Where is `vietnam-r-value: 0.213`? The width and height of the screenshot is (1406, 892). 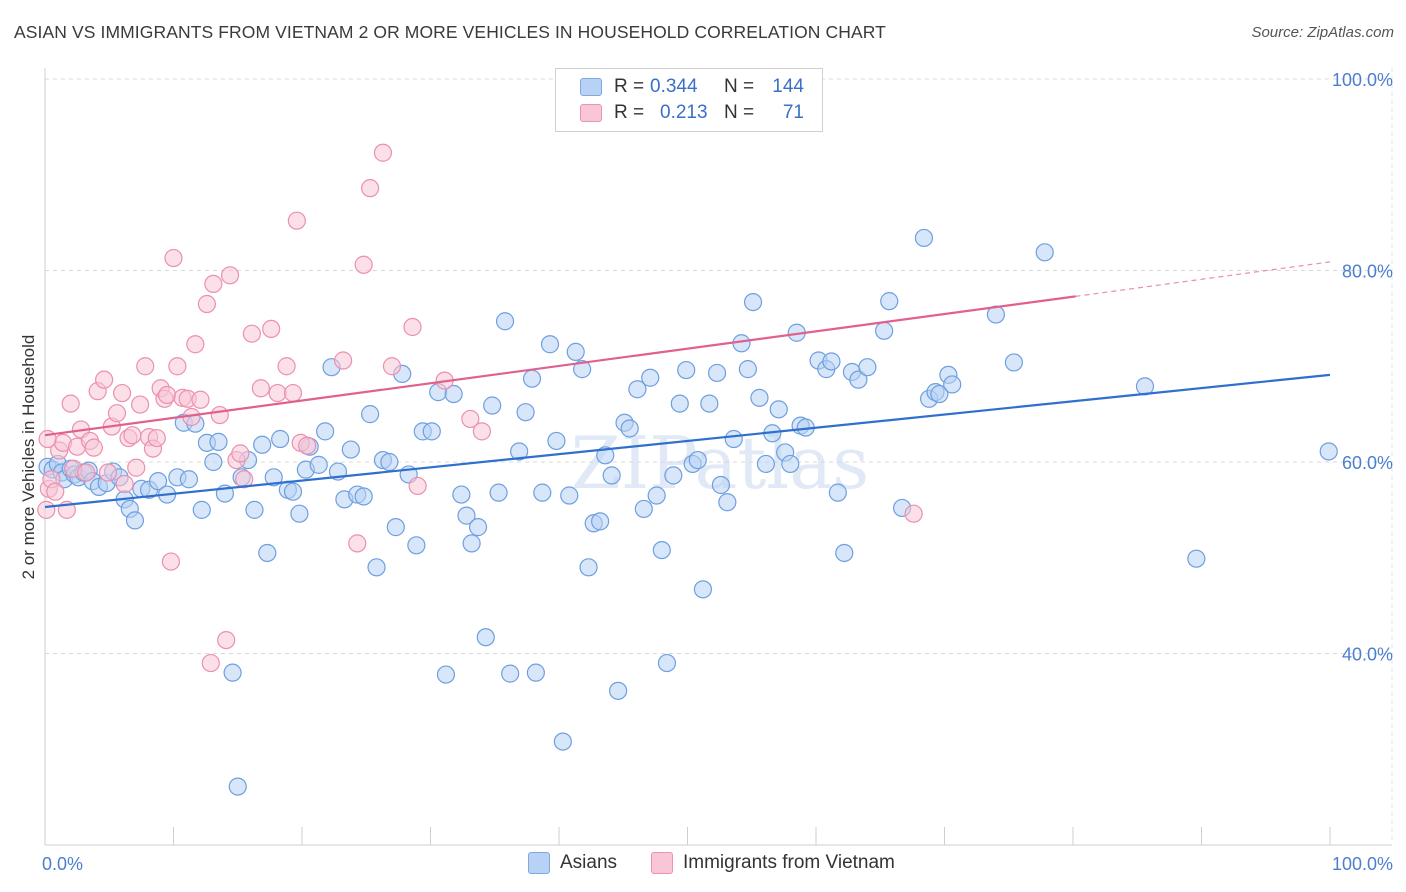 vietnam-r-value: 0.213 is located at coordinates (684, 112).